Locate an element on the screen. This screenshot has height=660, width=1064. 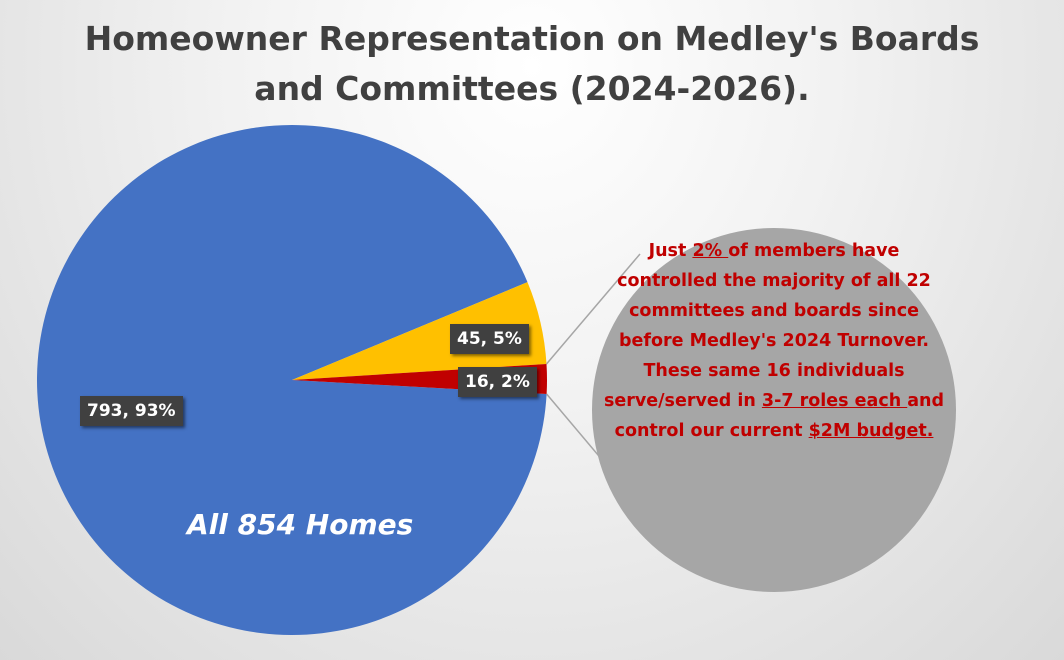
data-label-all-homes: 793, 93% is located at coordinates (131, 411).